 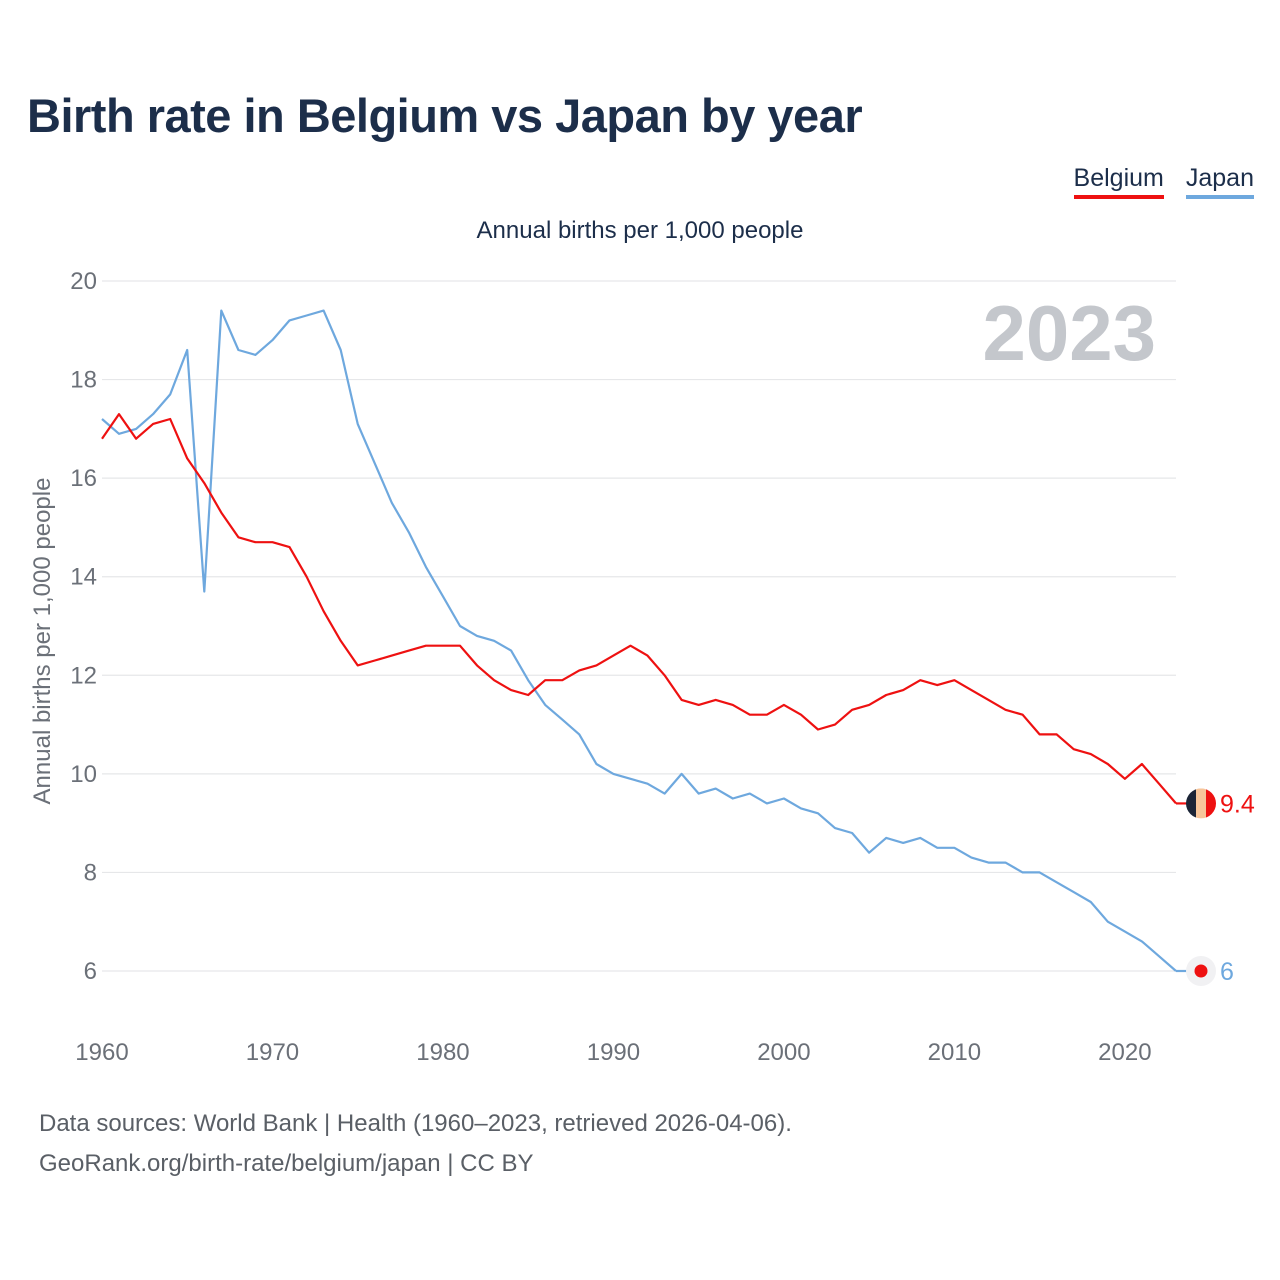 I want to click on x-tick-label: 1970, so click(x=272, y=1052).